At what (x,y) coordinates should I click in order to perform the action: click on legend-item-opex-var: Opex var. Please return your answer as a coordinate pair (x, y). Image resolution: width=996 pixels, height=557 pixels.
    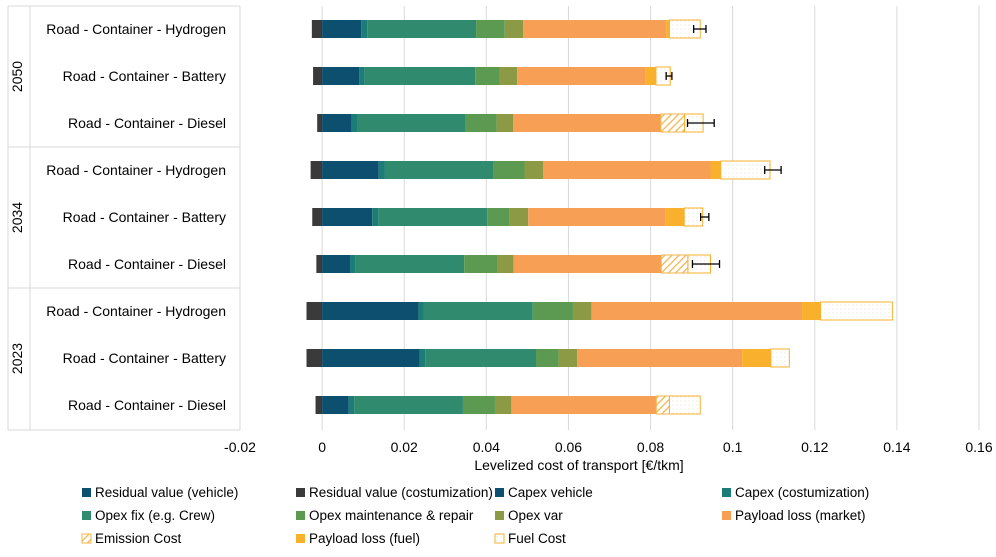
    Looking at the image, I should click on (529, 515).